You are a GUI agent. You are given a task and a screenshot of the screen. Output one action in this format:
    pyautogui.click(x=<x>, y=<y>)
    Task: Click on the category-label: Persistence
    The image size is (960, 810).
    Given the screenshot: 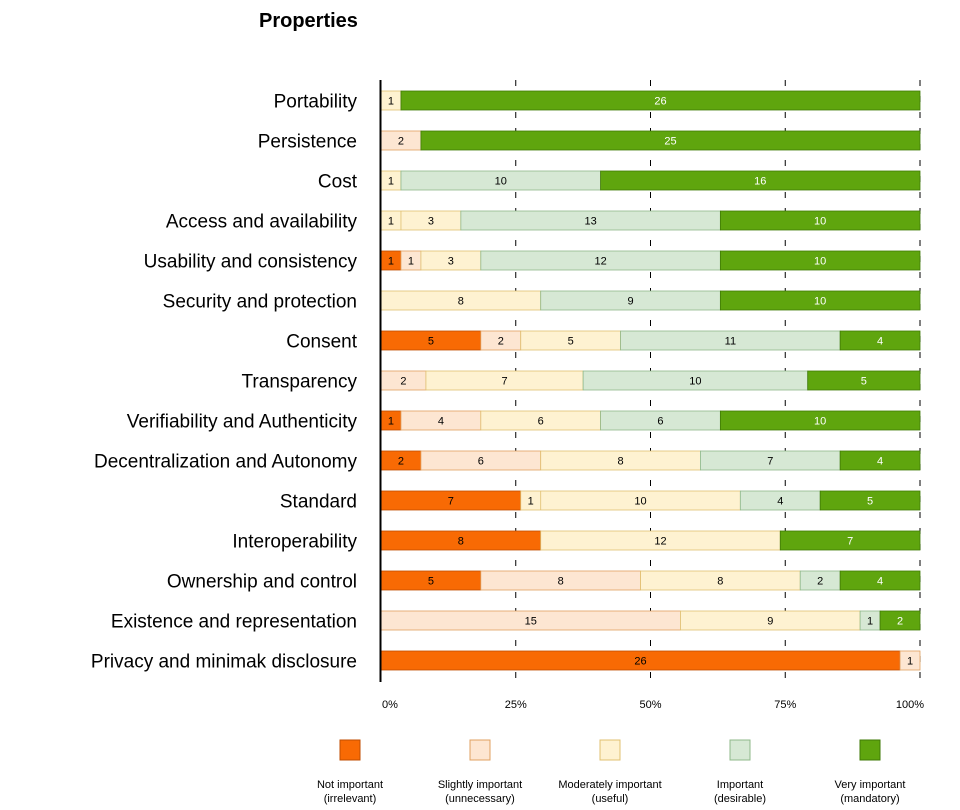 What is the action you would take?
    pyautogui.click(x=307, y=142)
    